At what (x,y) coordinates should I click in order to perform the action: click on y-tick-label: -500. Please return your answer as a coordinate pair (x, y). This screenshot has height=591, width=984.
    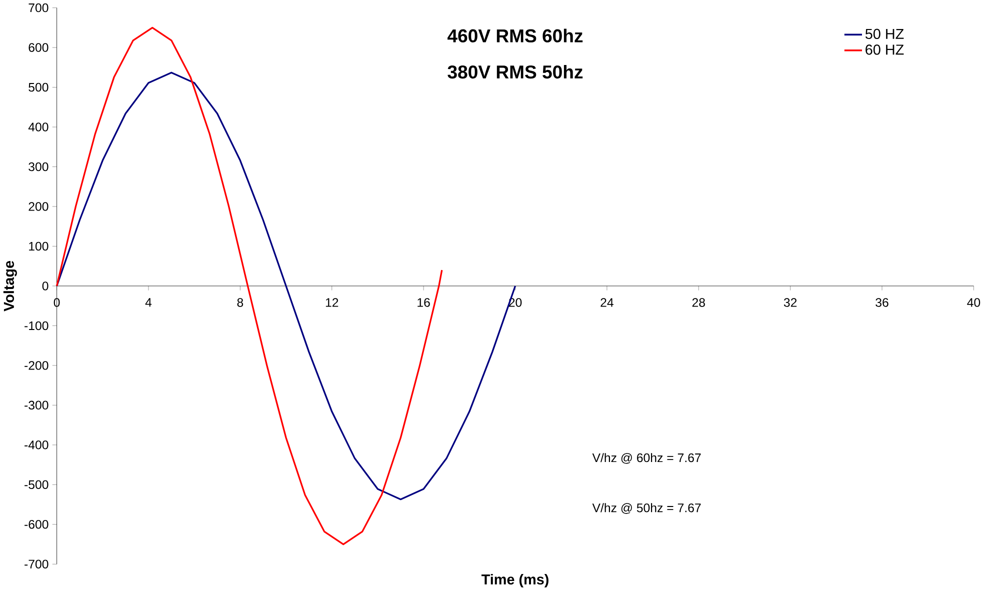
    Looking at the image, I should click on (36, 485).